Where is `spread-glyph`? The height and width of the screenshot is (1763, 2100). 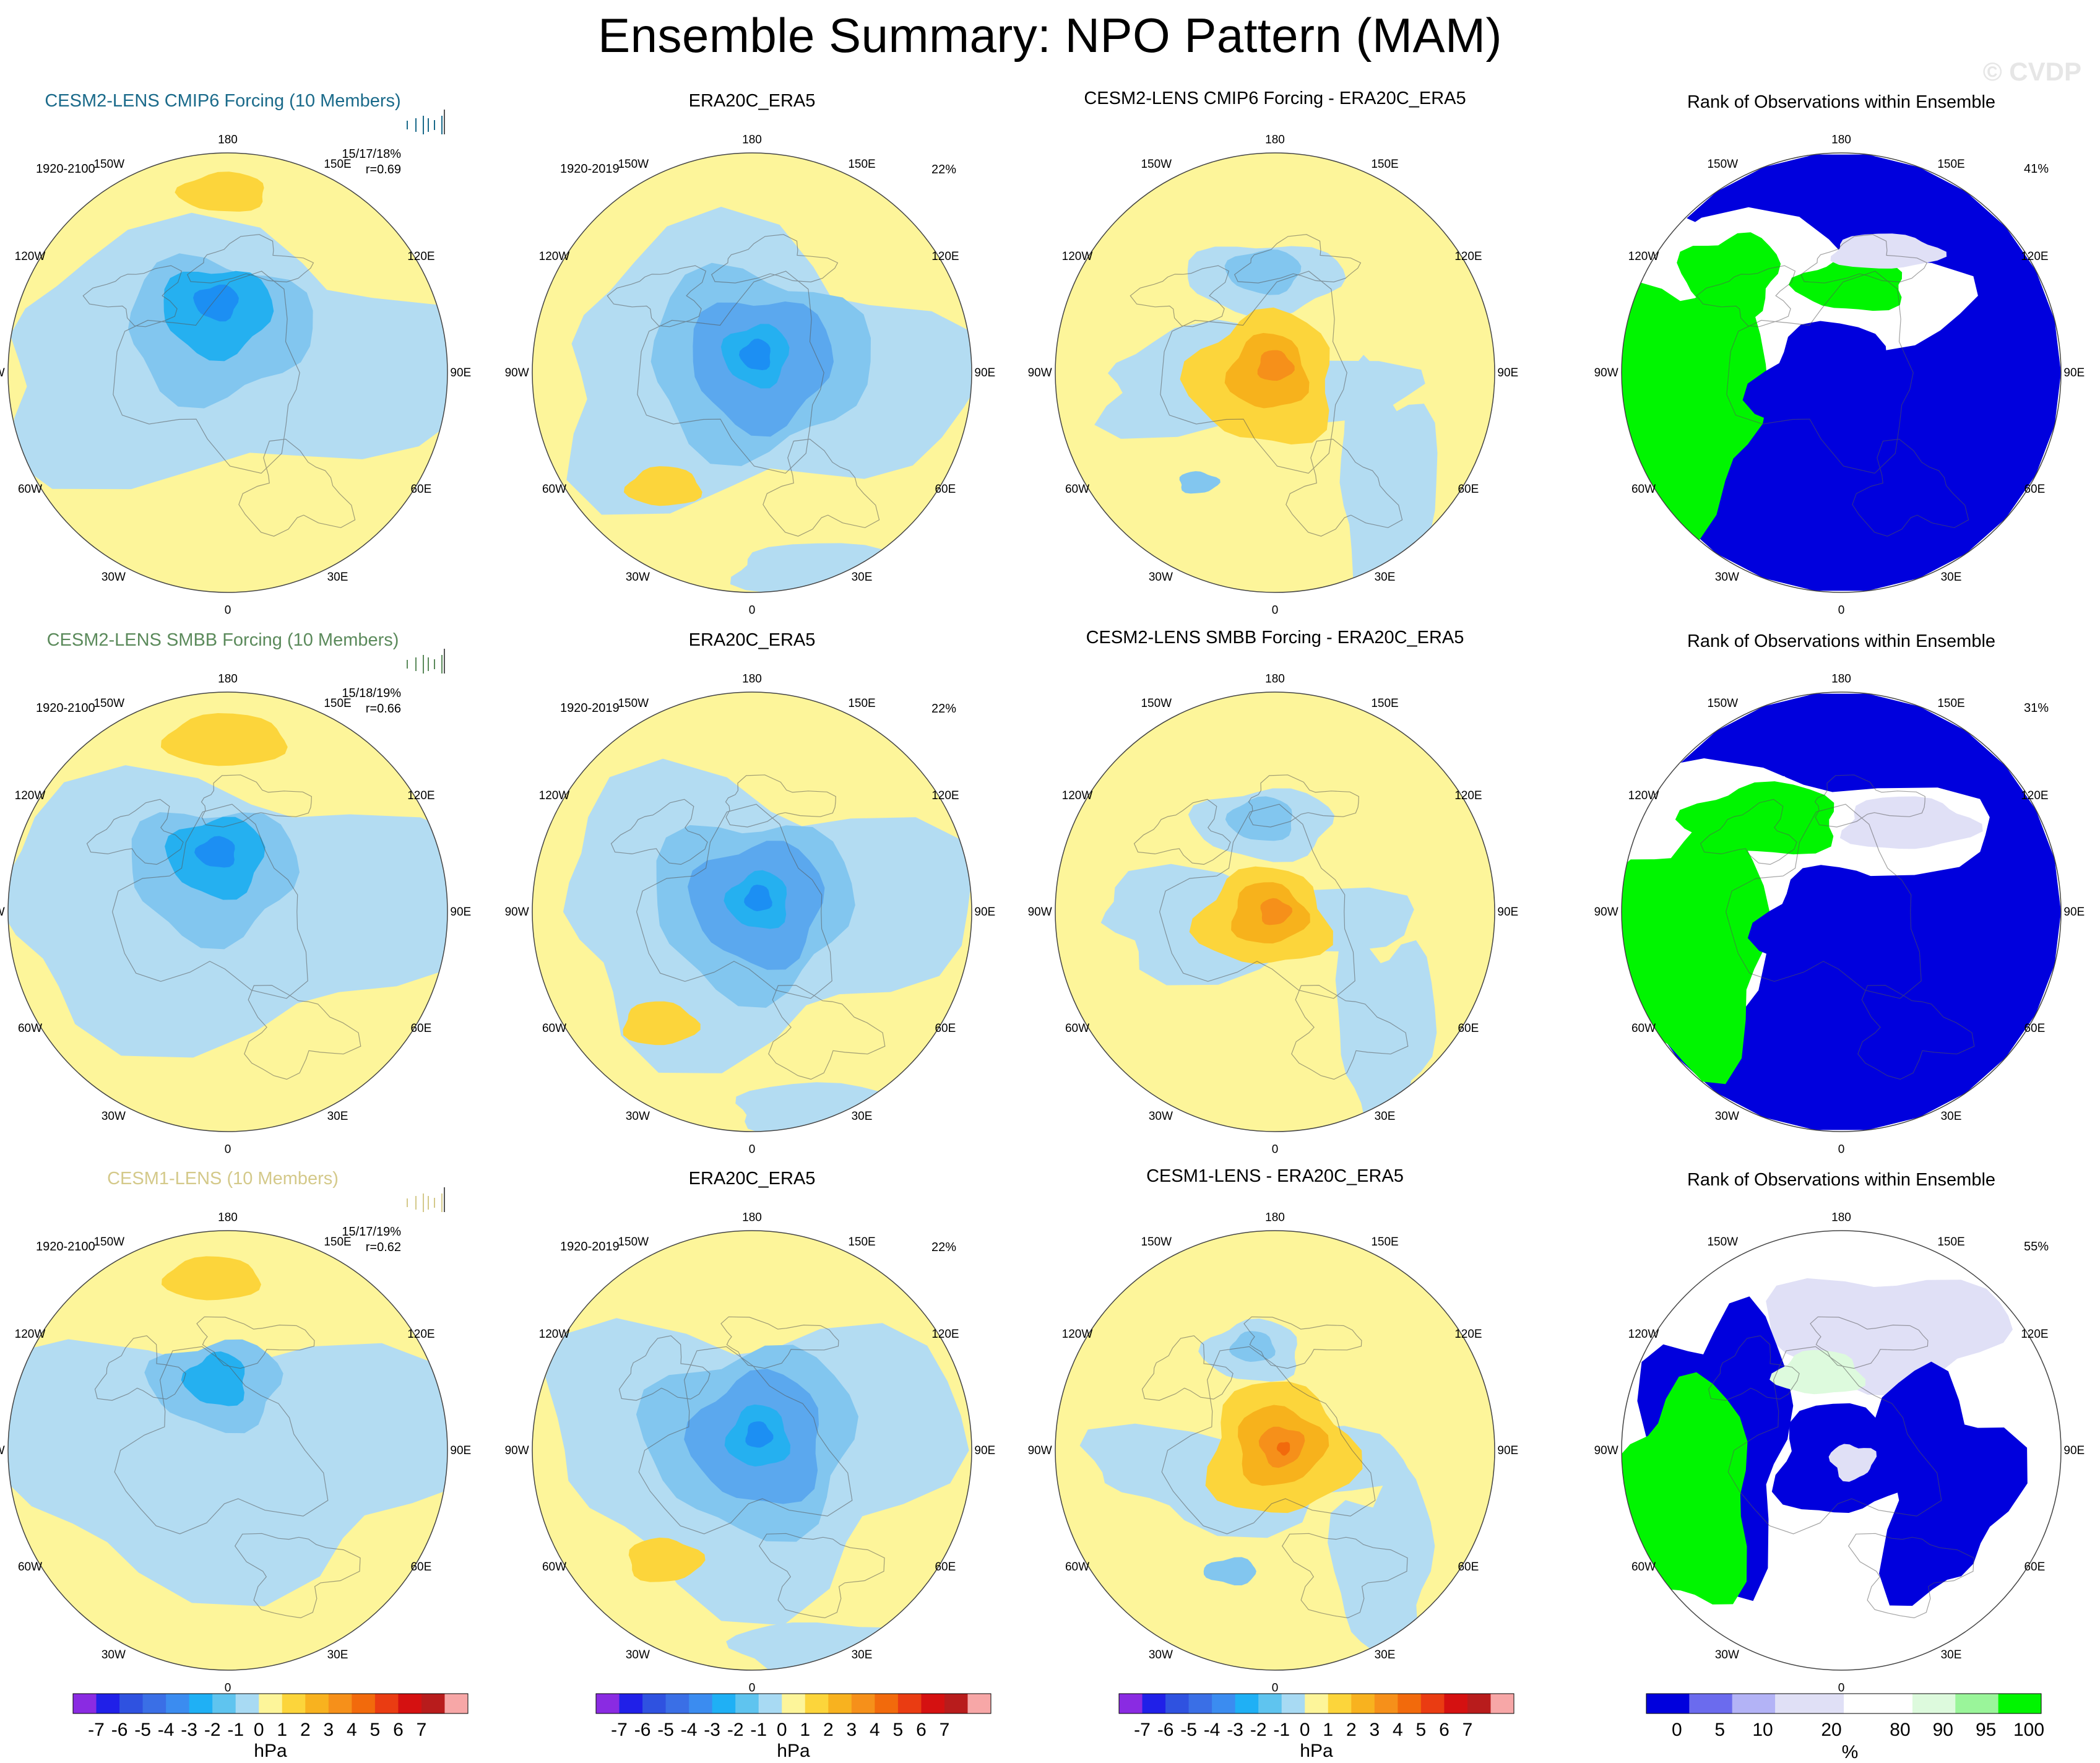
spread-glyph is located at coordinates (426, 122).